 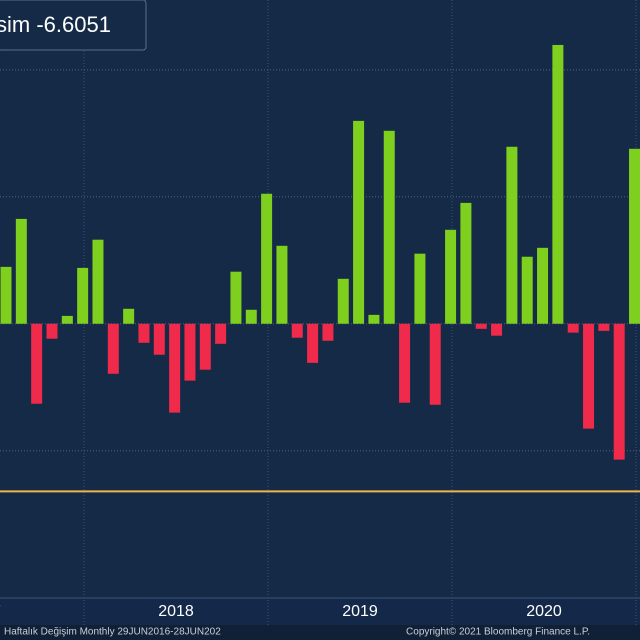 I want to click on x-tick-label: 17, so click(x=0, y=611).